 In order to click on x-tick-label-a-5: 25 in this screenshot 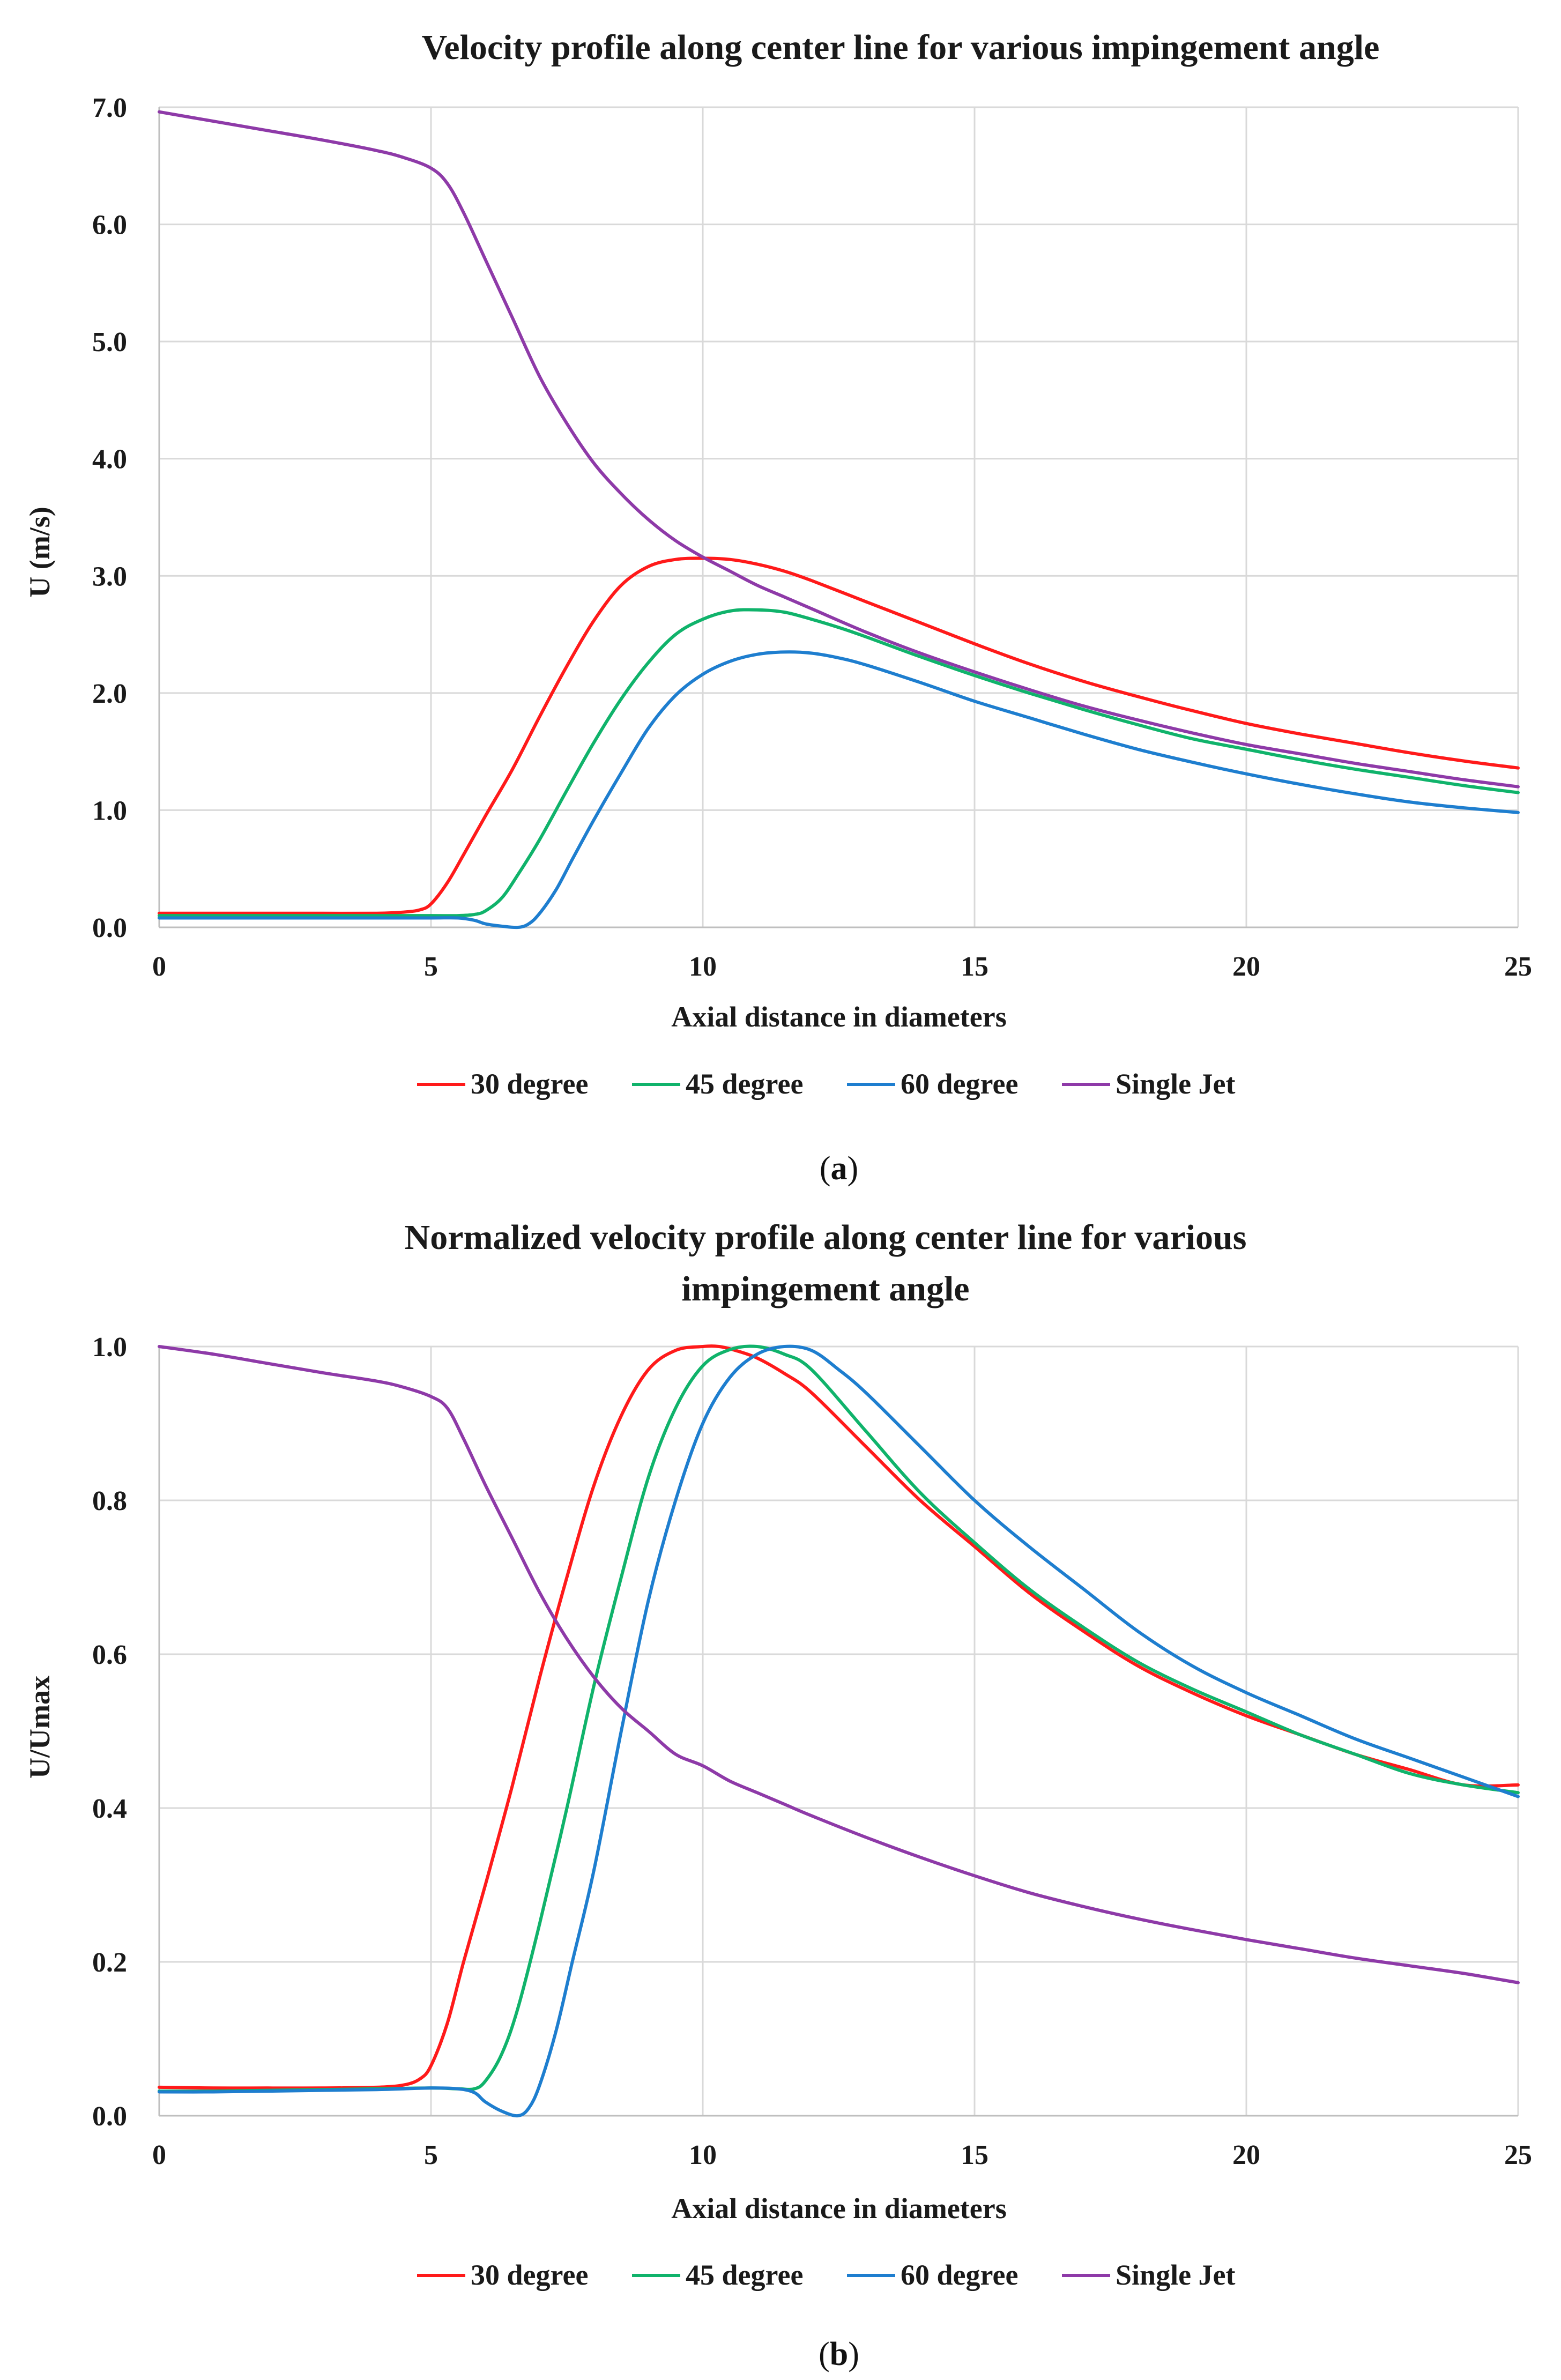, I will do `click(1518, 966)`.